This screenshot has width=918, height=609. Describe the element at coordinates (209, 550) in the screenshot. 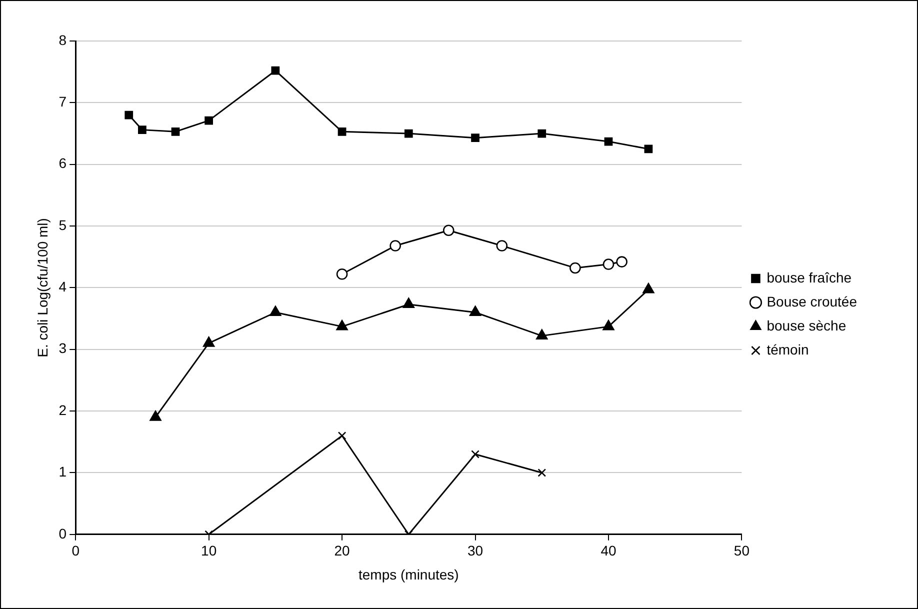

I see `x-tick-label: 10` at that location.